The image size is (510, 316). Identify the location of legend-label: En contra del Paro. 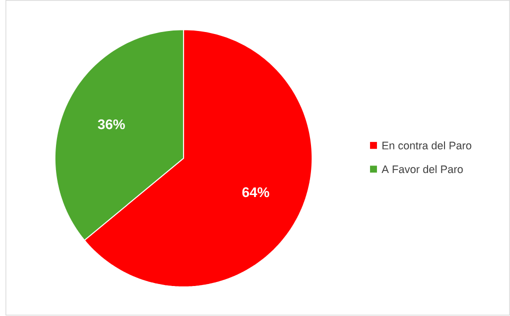
(427, 146).